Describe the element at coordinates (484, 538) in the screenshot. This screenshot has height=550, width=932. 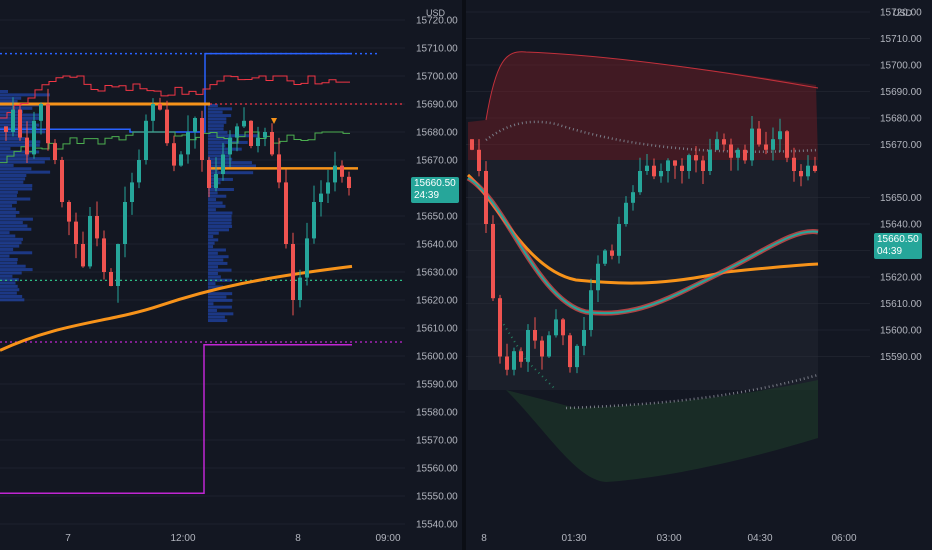
I see `right-time-tick: 8` at that location.